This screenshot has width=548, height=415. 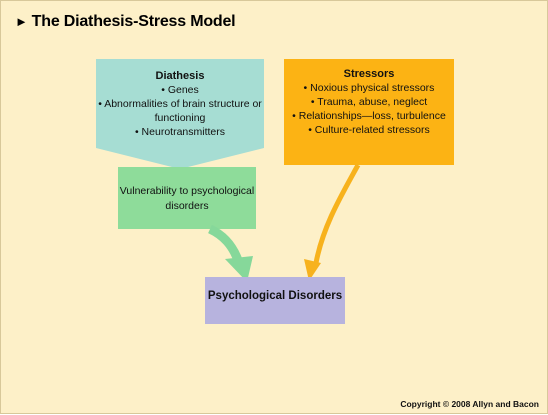 I want to click on stressors-item: • Trauma, abuse, neglect, so click(x=369, y=102).